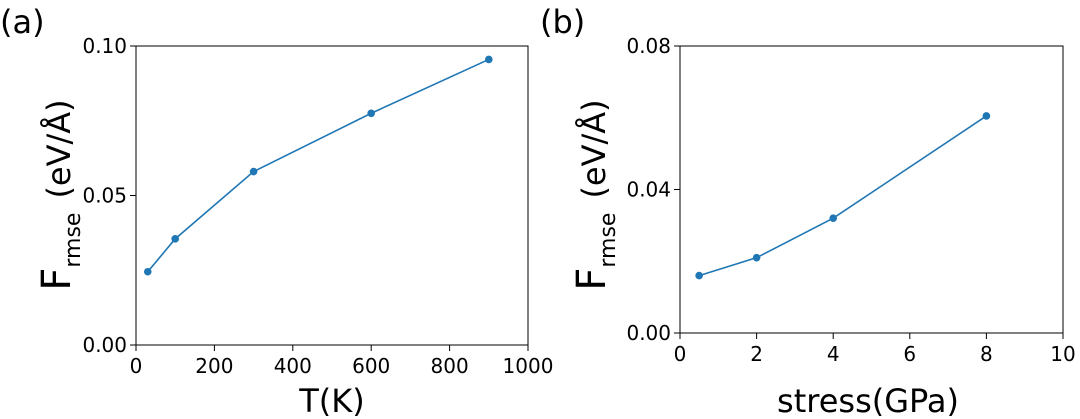  I want to click on panel-b-x-tick-label: 4, so click(833, 354).